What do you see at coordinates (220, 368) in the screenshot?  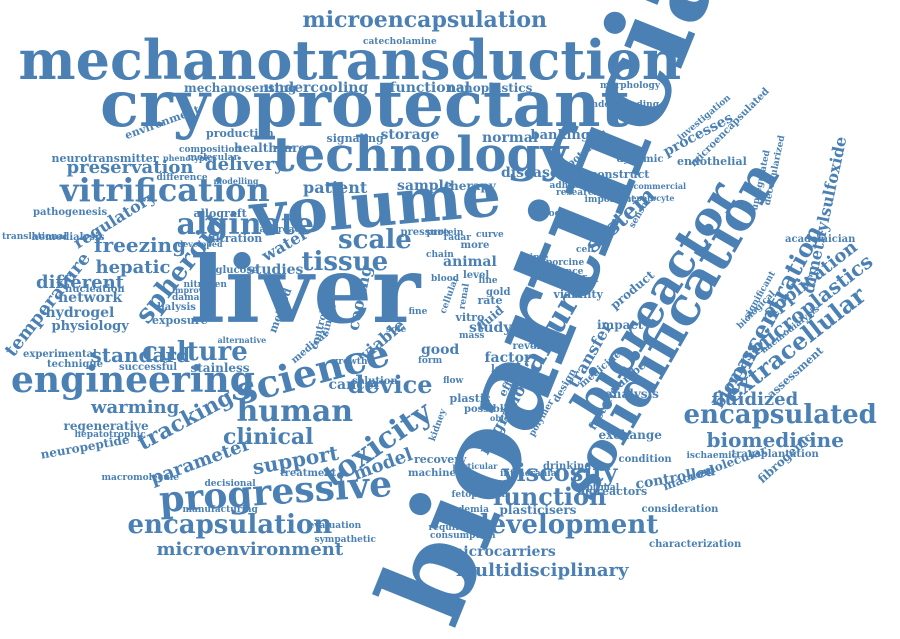 I see `cloud-word: stainless` at bounding box center [220, 368].